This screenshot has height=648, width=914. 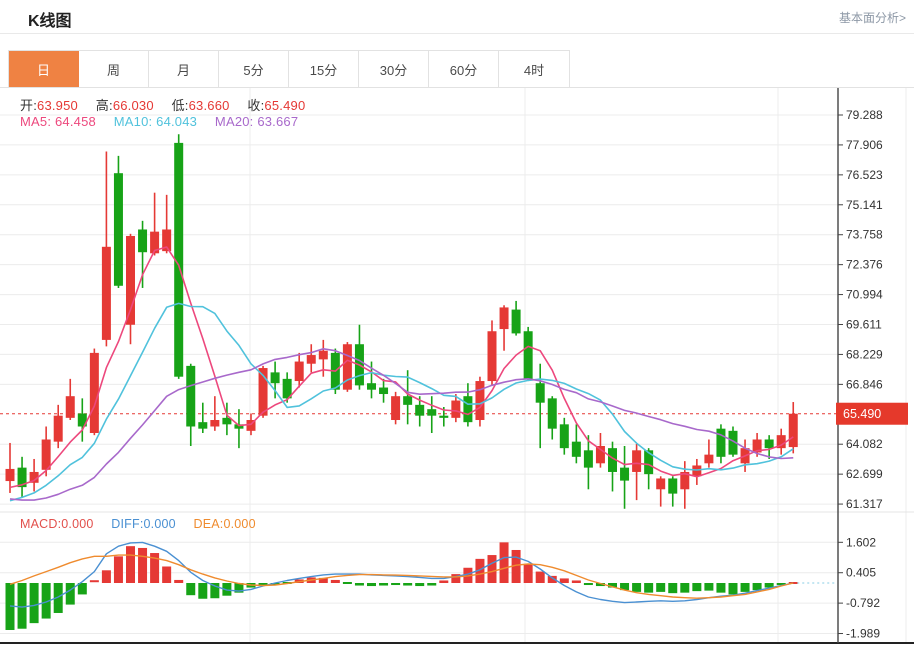 I want to click on tab-5min: 5分, so click(x=254, y=69).